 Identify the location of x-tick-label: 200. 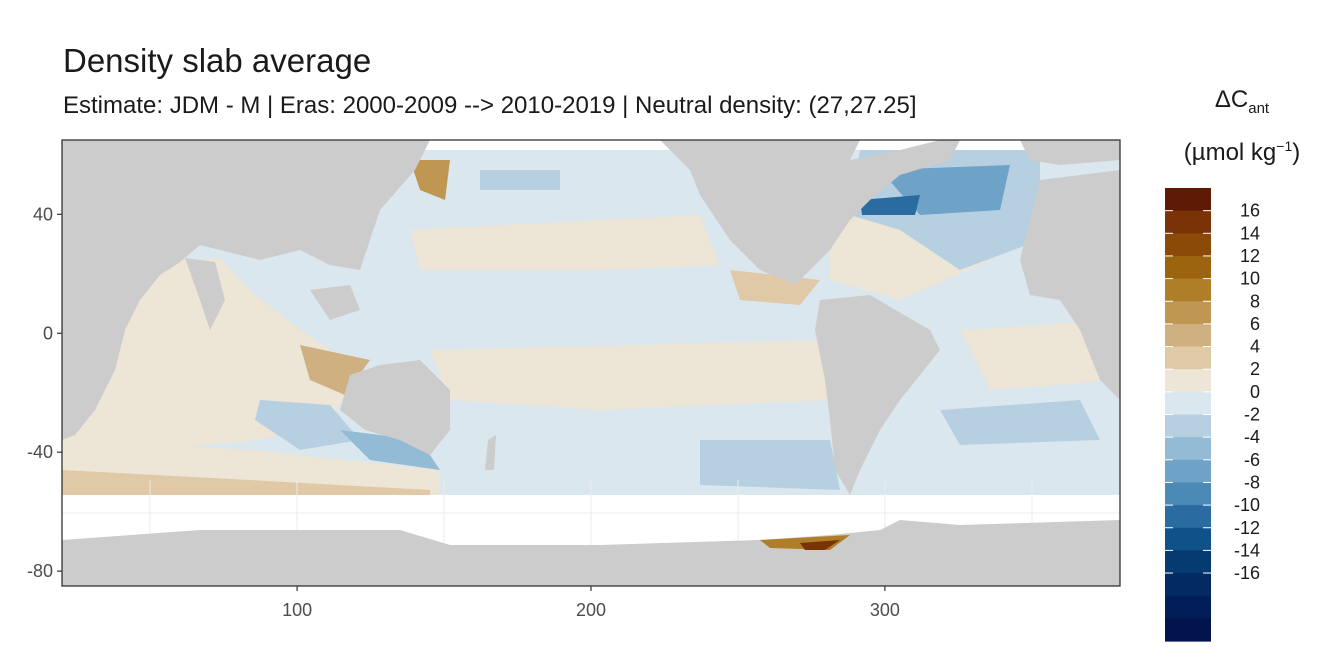
(591, 610).